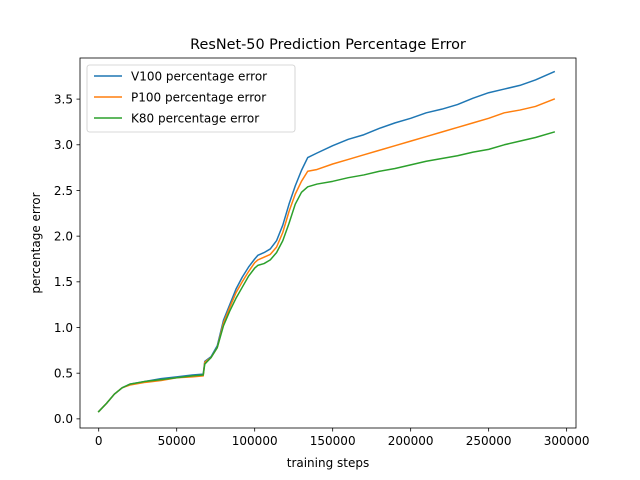 The height and width of the screenshot is (480, 640). I want to click on y-tick-label: 0.0, so click(63, 419).